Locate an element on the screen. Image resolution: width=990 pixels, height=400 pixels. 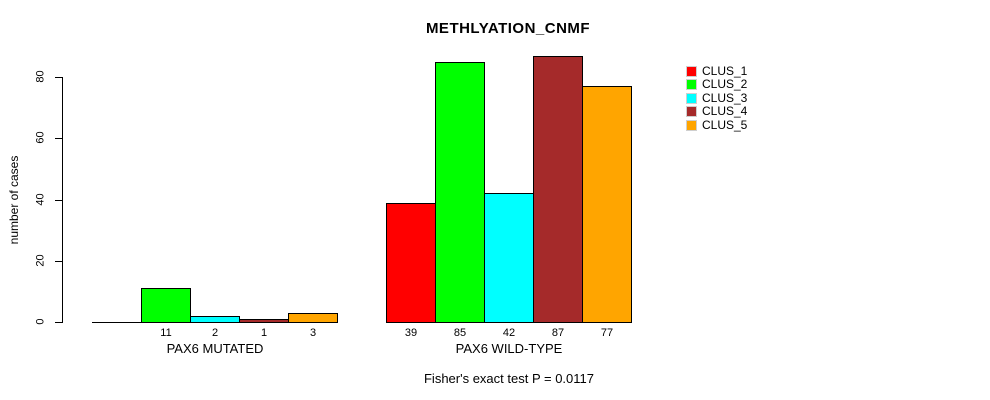
y-axis-line is located at coordinates (62, 200).